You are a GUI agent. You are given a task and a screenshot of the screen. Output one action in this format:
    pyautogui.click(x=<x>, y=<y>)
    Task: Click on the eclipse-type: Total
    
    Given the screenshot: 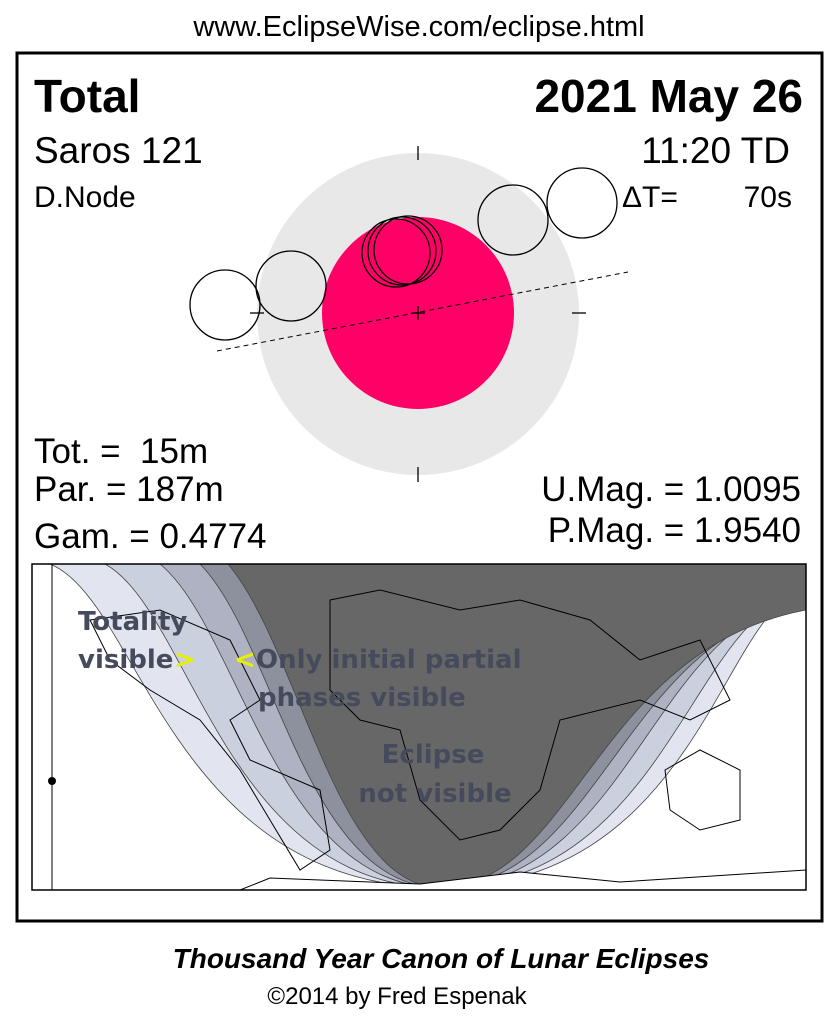 What is the action you would take?
    pyautogui.click(x=87, y=96)
    